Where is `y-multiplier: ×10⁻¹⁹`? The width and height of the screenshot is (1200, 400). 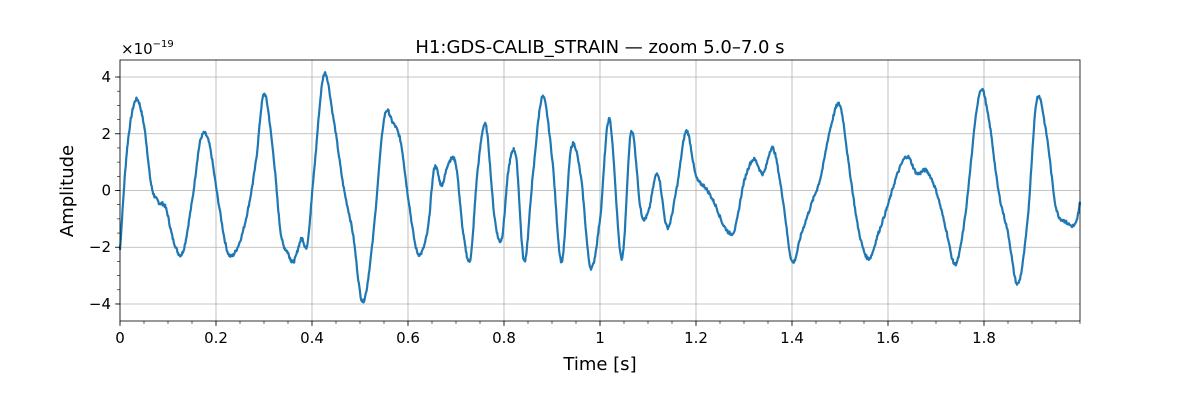 y-multiplier: ×10⁻¹⁹ is located at coordinates (147, 48).